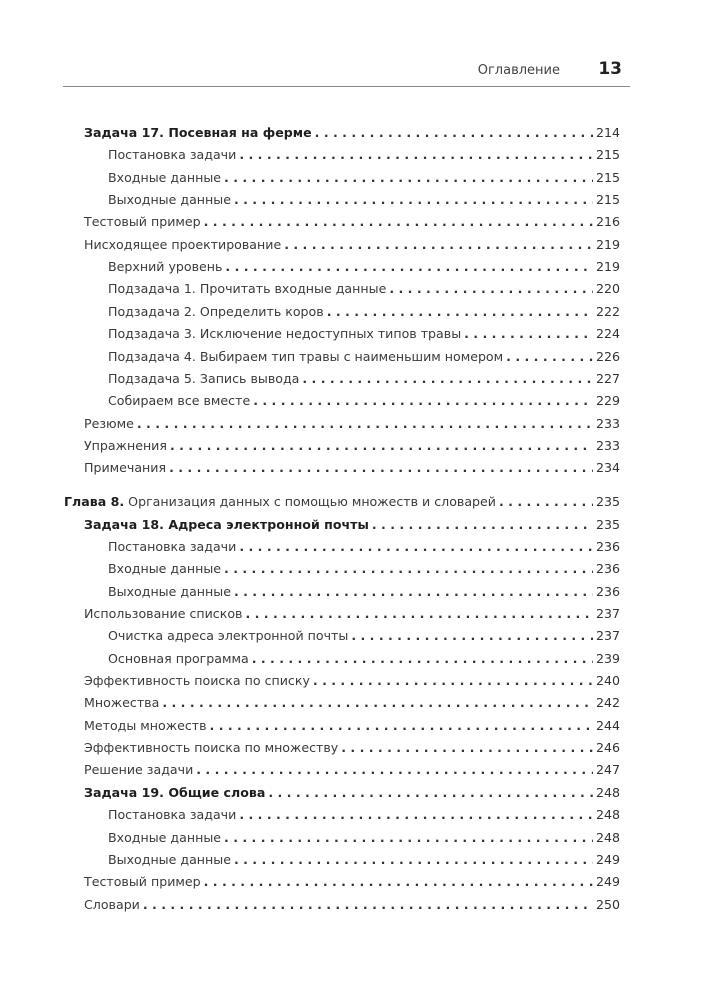 Image resolution: width=708 pixels, height=1001 pixels. Describe the element at coordinates (346, 72) in the screenshot. I see `running-header: Оглавление 13` at that location.